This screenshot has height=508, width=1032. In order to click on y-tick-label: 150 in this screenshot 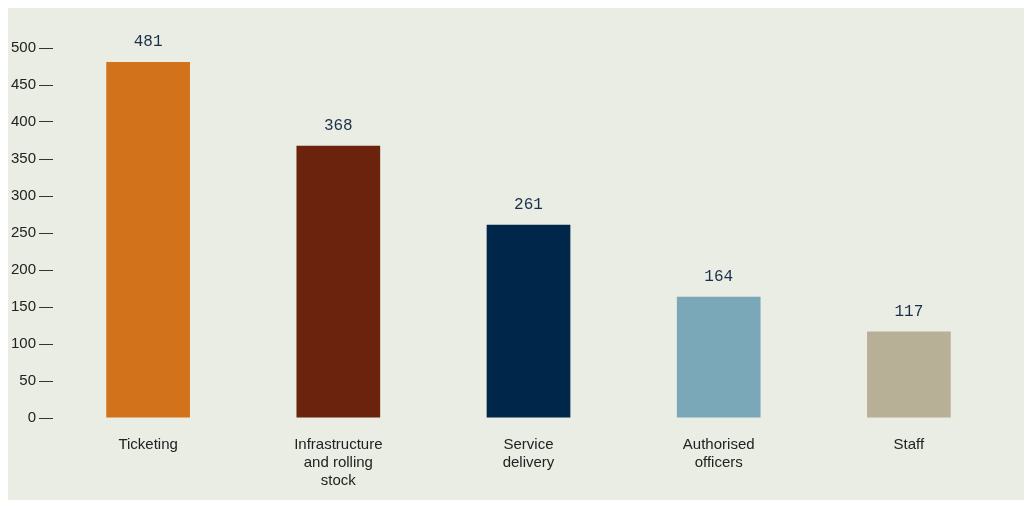, I will do `click(24, 306)`.